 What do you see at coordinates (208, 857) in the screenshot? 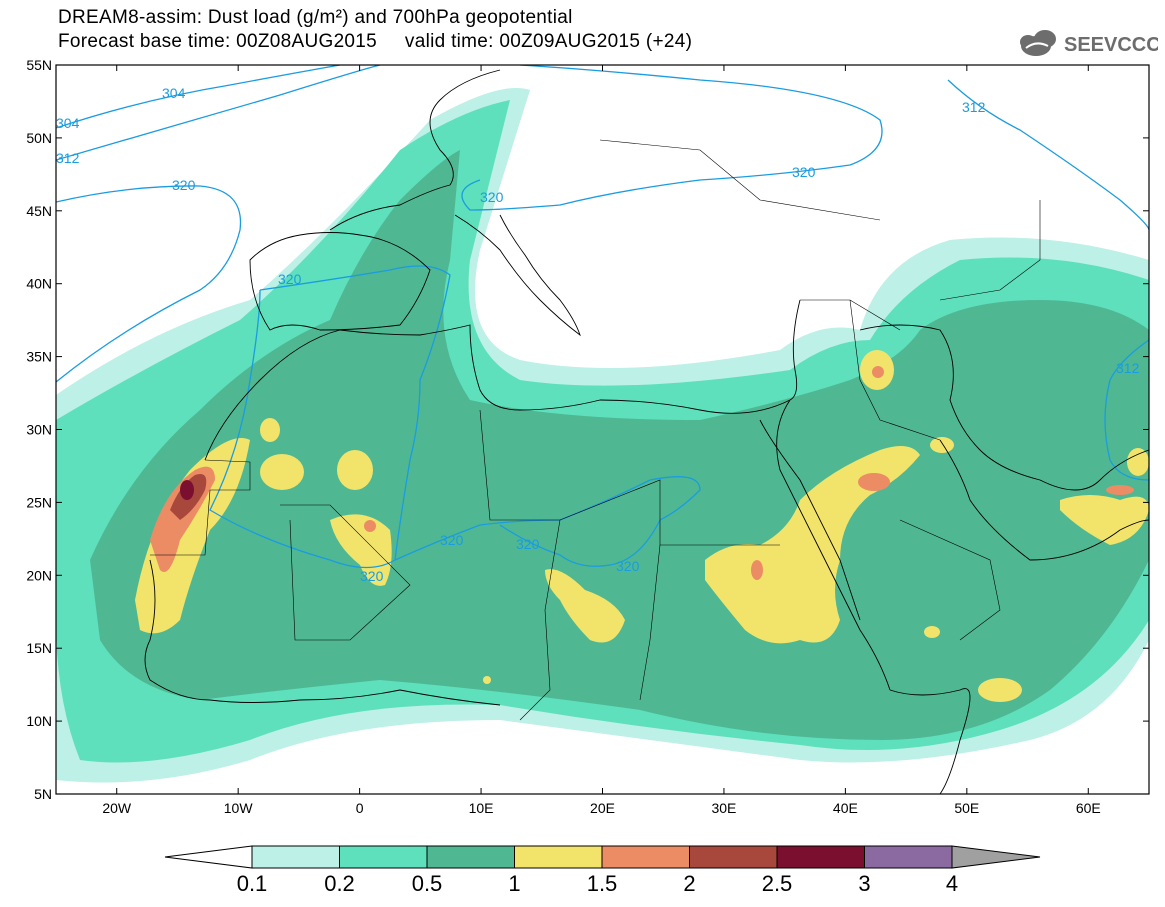
I see `colorbar-low-arrow` at bounding box center [208, 857].